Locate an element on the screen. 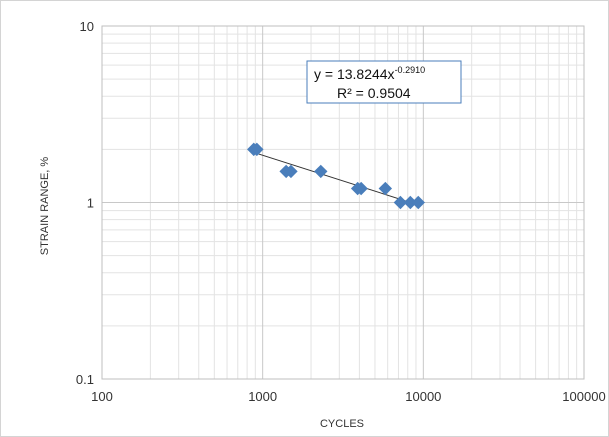 The width and height of the screenshot is (609, 437). x-tick-label: 10000 is located at coordinates (423, 396).